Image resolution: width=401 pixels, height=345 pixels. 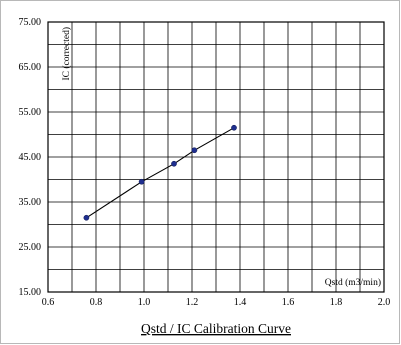 I want to click on x-tick-label: 1.2, so click(x=192, y=302).